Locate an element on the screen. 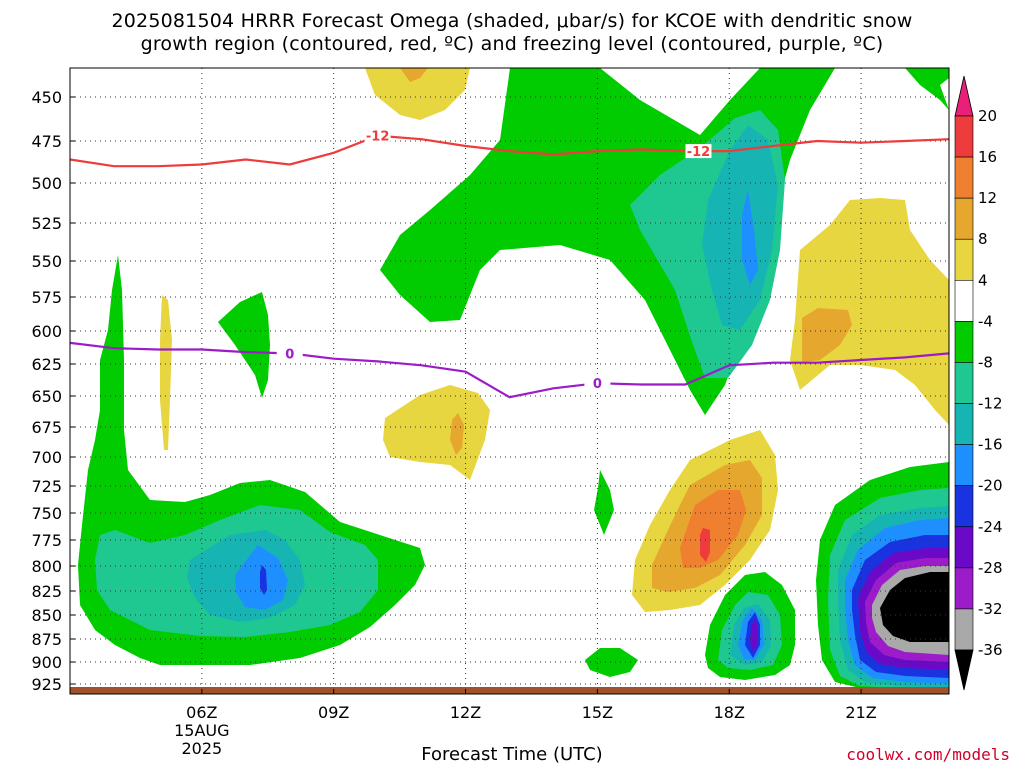 The width and height of the screenshot is (1024, 768). colorbar-tick-label: 8 is located at coordinates (983, 239).